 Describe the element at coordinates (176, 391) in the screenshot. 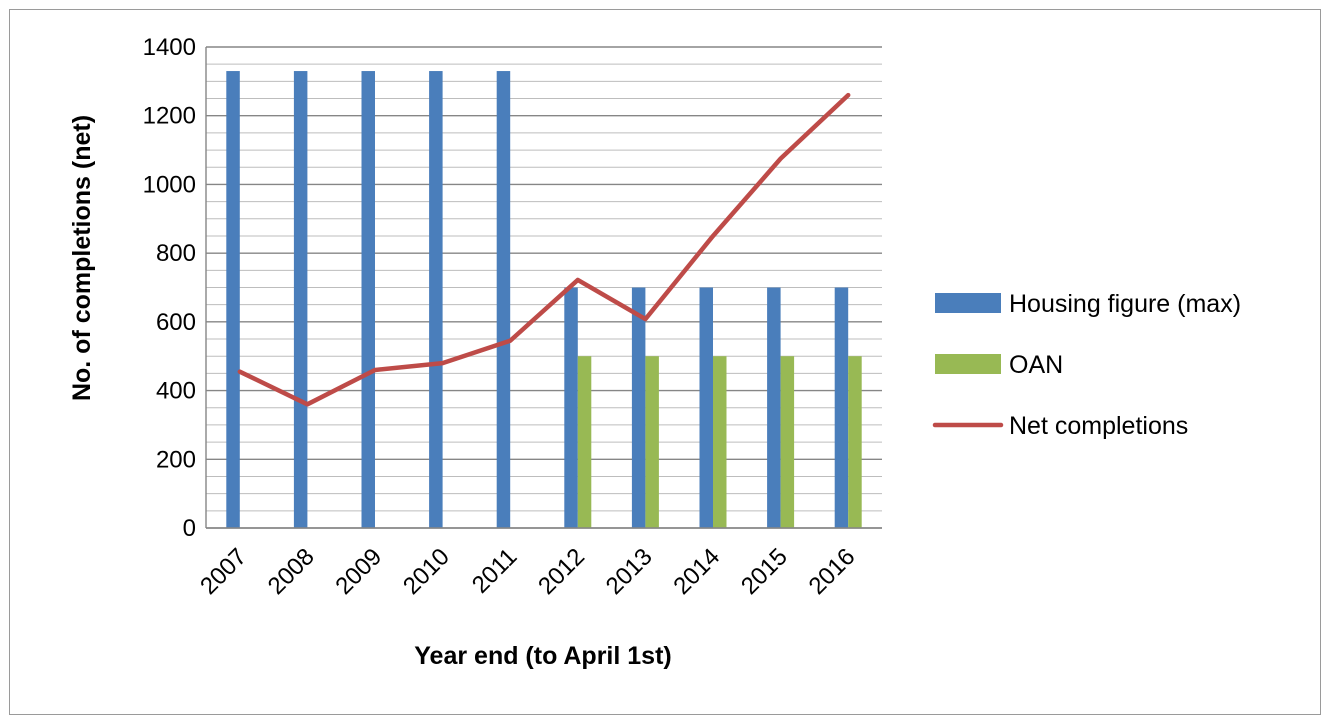

I see `y-tick-label: 400` at that location.